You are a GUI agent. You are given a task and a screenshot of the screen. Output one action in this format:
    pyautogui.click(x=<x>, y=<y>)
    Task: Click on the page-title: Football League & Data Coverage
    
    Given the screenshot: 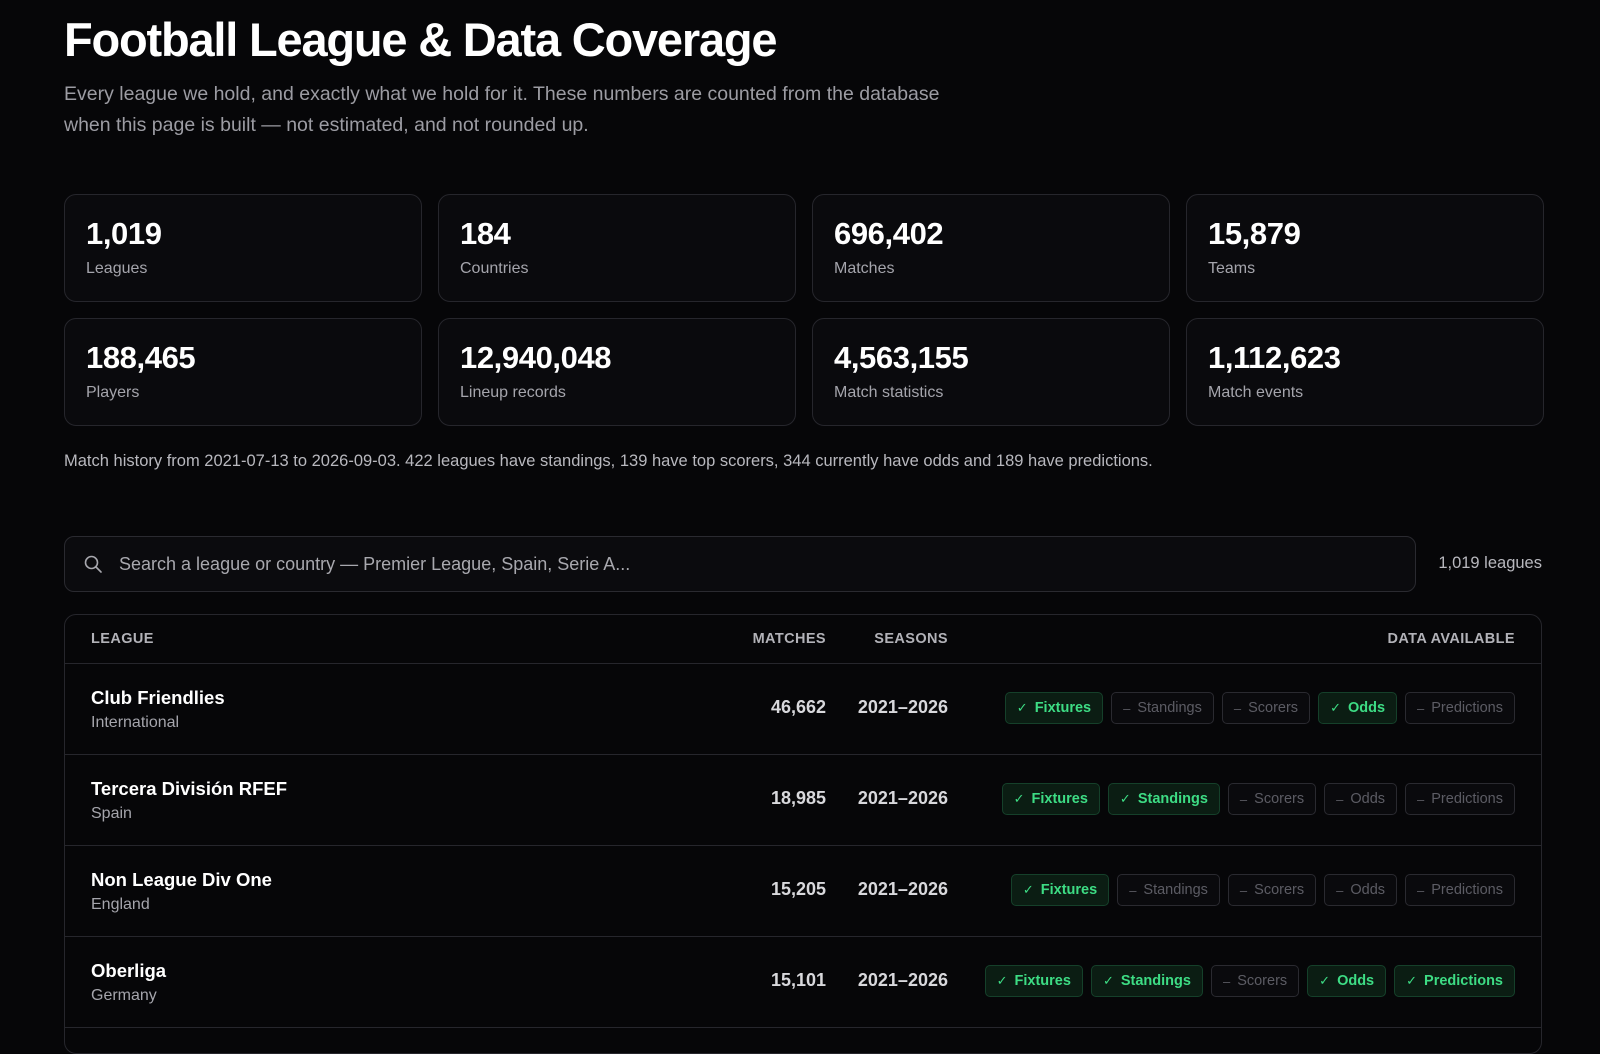 What is the action you would take?
    pyautogui.click(x=421, y=39)
    